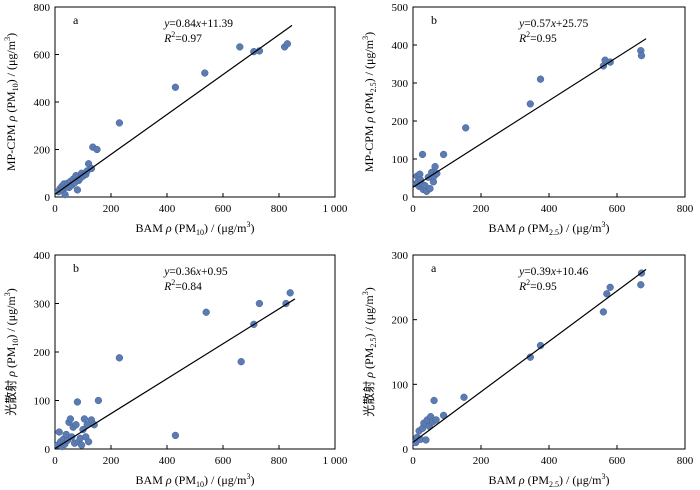  Describe the element at coordinates (335, 461) in the screenshot. I see `x-tick-label: 1 000` at that location.